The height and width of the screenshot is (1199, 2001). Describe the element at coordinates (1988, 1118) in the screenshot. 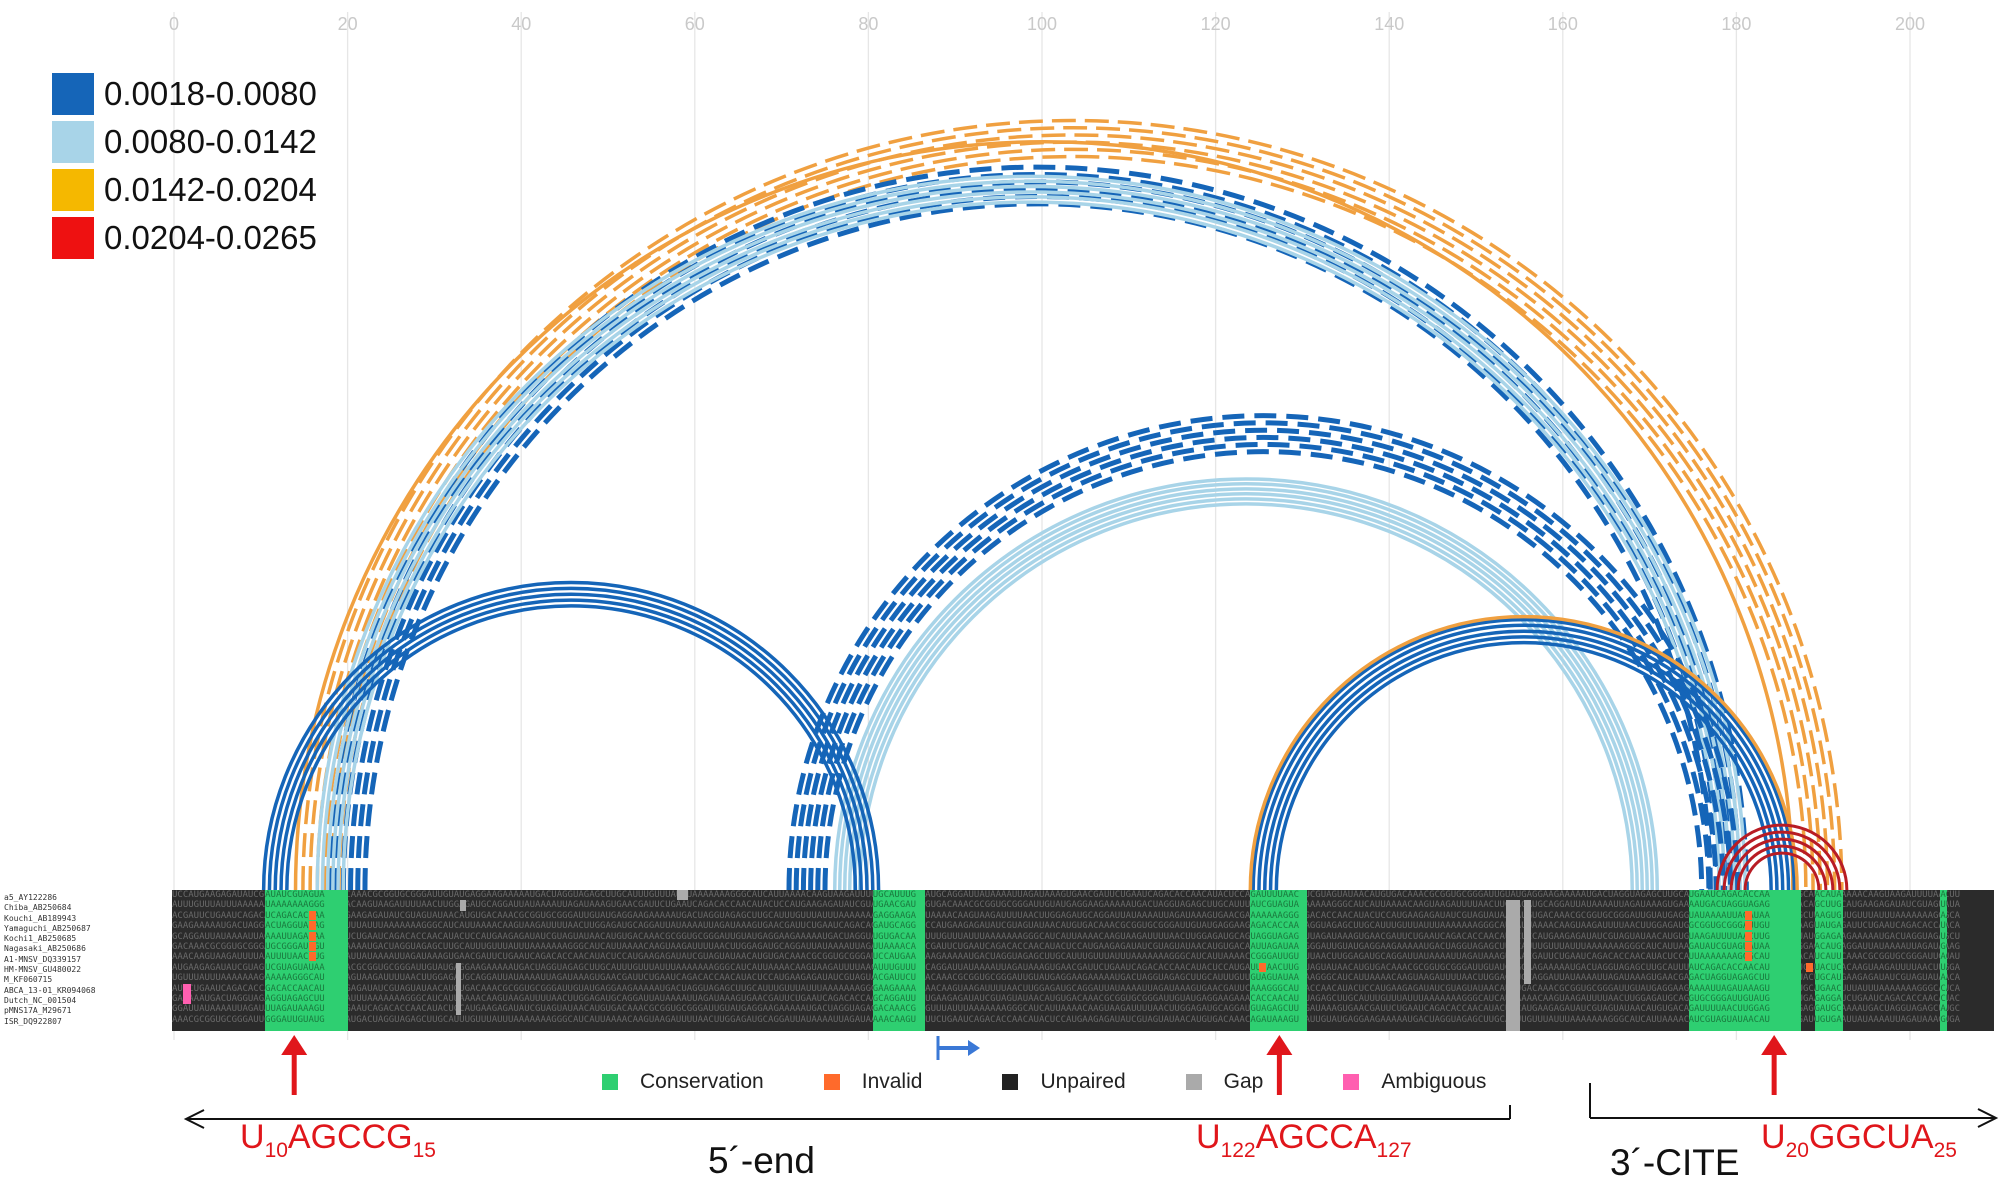

I see `three-prime-arrowhead` at that location.